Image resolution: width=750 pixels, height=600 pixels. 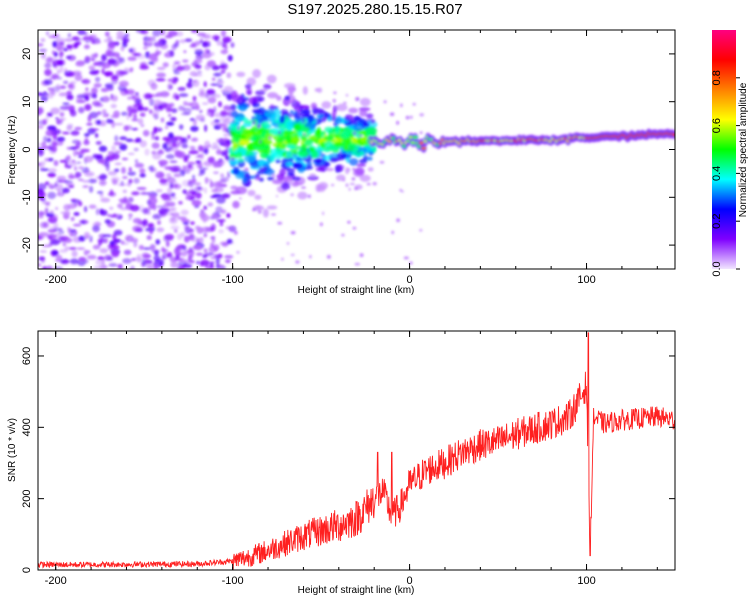 I want to click on spectrogram-y-tick-label: 0, so click(x=27, y=149).